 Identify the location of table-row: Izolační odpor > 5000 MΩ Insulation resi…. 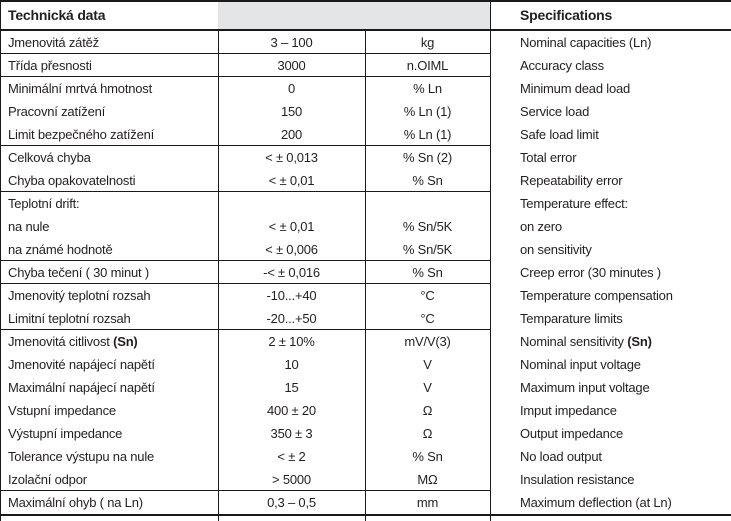
(365, 479).